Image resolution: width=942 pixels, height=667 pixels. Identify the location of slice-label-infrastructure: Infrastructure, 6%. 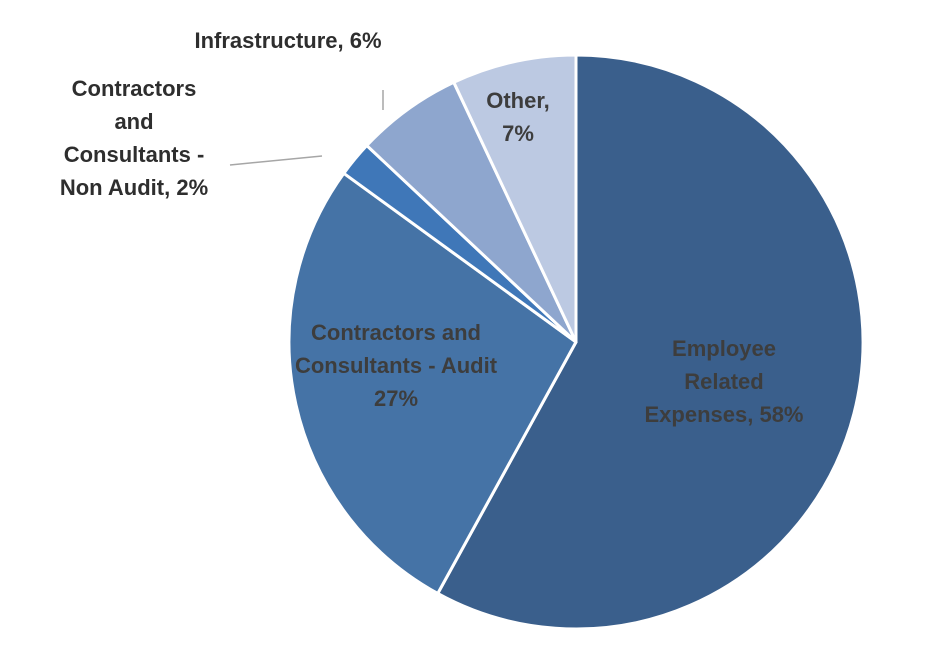
(287, 40).